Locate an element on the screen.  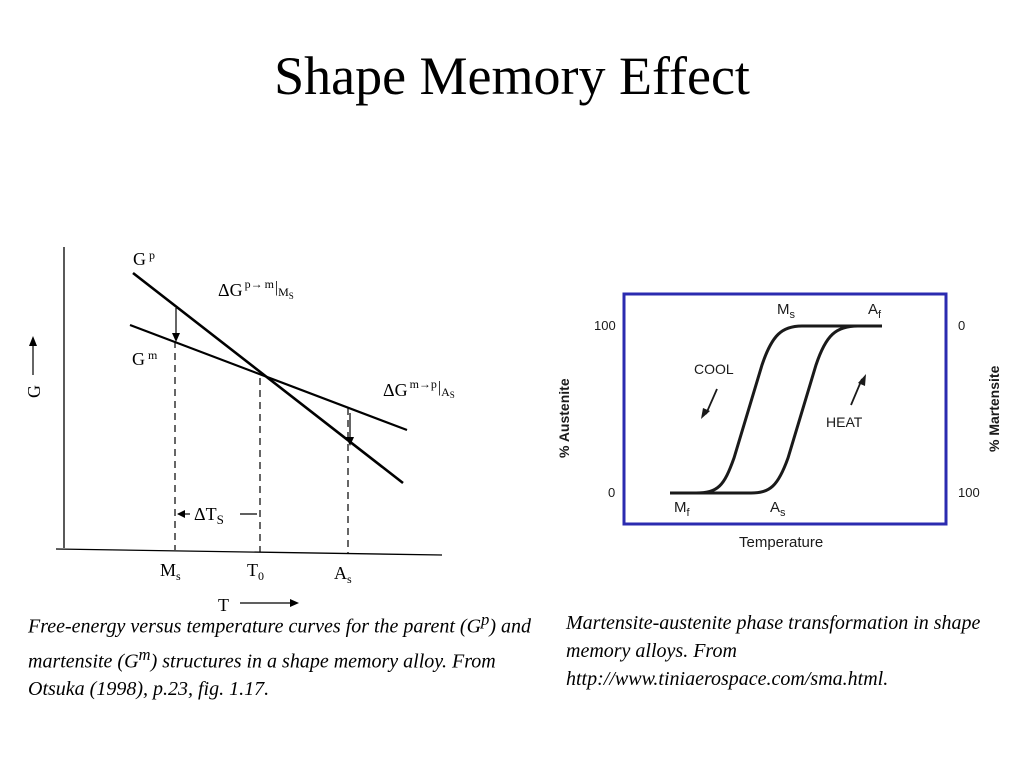
left-bottom-value: 0 is located at coordinates (611, 492).